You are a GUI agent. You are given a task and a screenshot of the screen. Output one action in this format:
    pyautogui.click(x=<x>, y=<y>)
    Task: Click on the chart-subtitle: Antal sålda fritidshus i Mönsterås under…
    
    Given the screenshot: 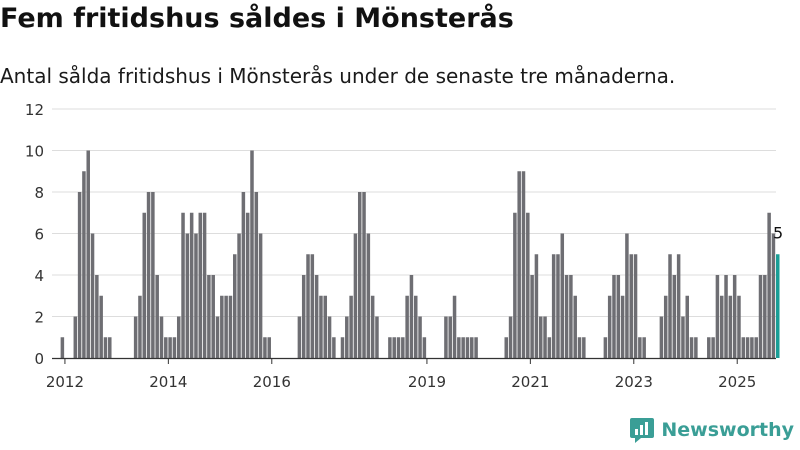 What is the action you would take?
    pyautogui.click(x=338, y=76)
    